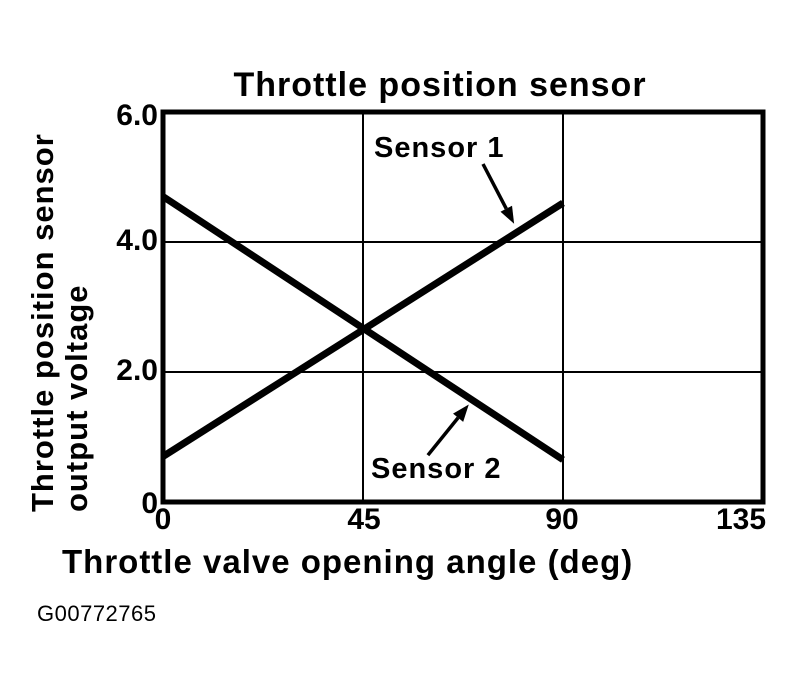 The image size is (804, 700). I want to click on series-label-sensor-2: Sensor 2, so click(436, 469).